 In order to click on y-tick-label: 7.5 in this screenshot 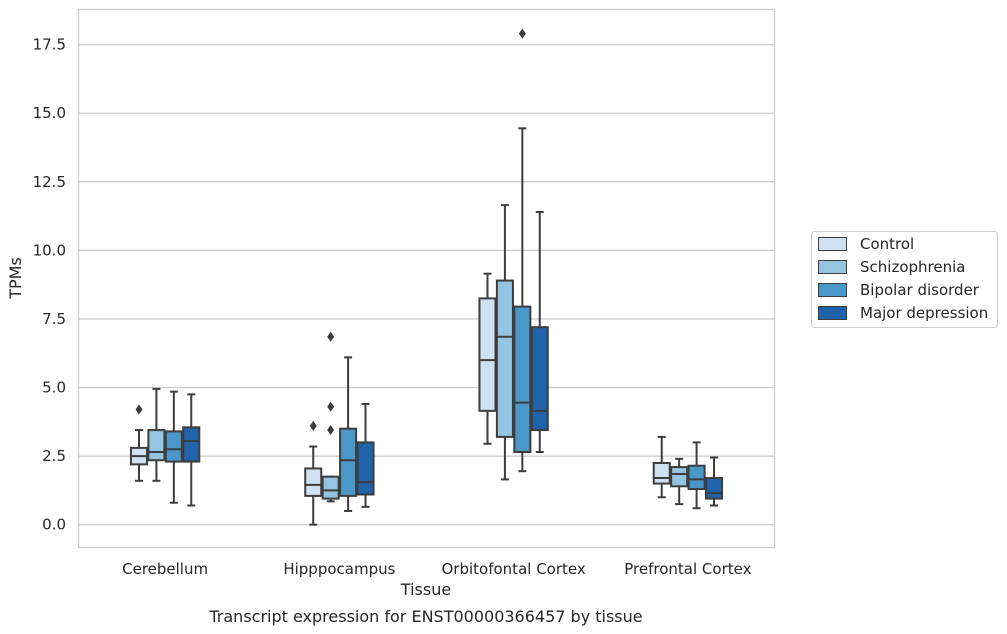, I will do `click(54, 319)`.